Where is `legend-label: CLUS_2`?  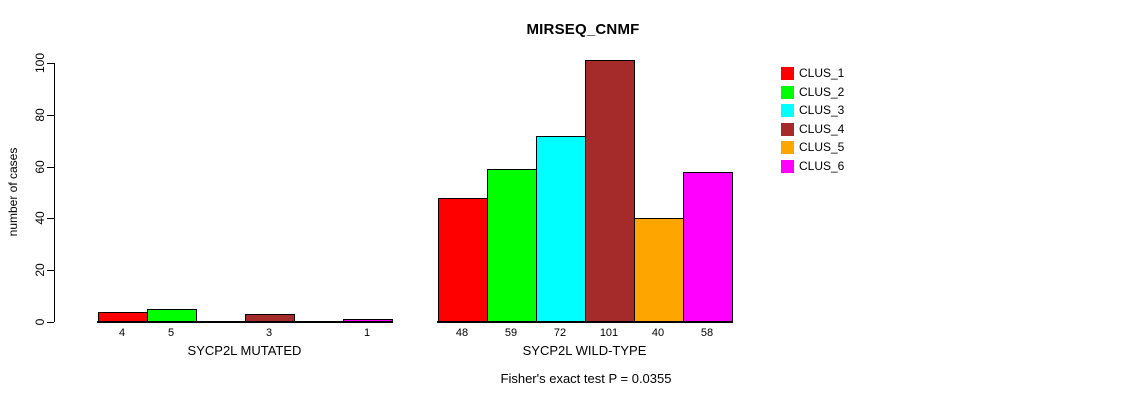
legend-label: CLUS_2 is located at coordinates (822, 91).